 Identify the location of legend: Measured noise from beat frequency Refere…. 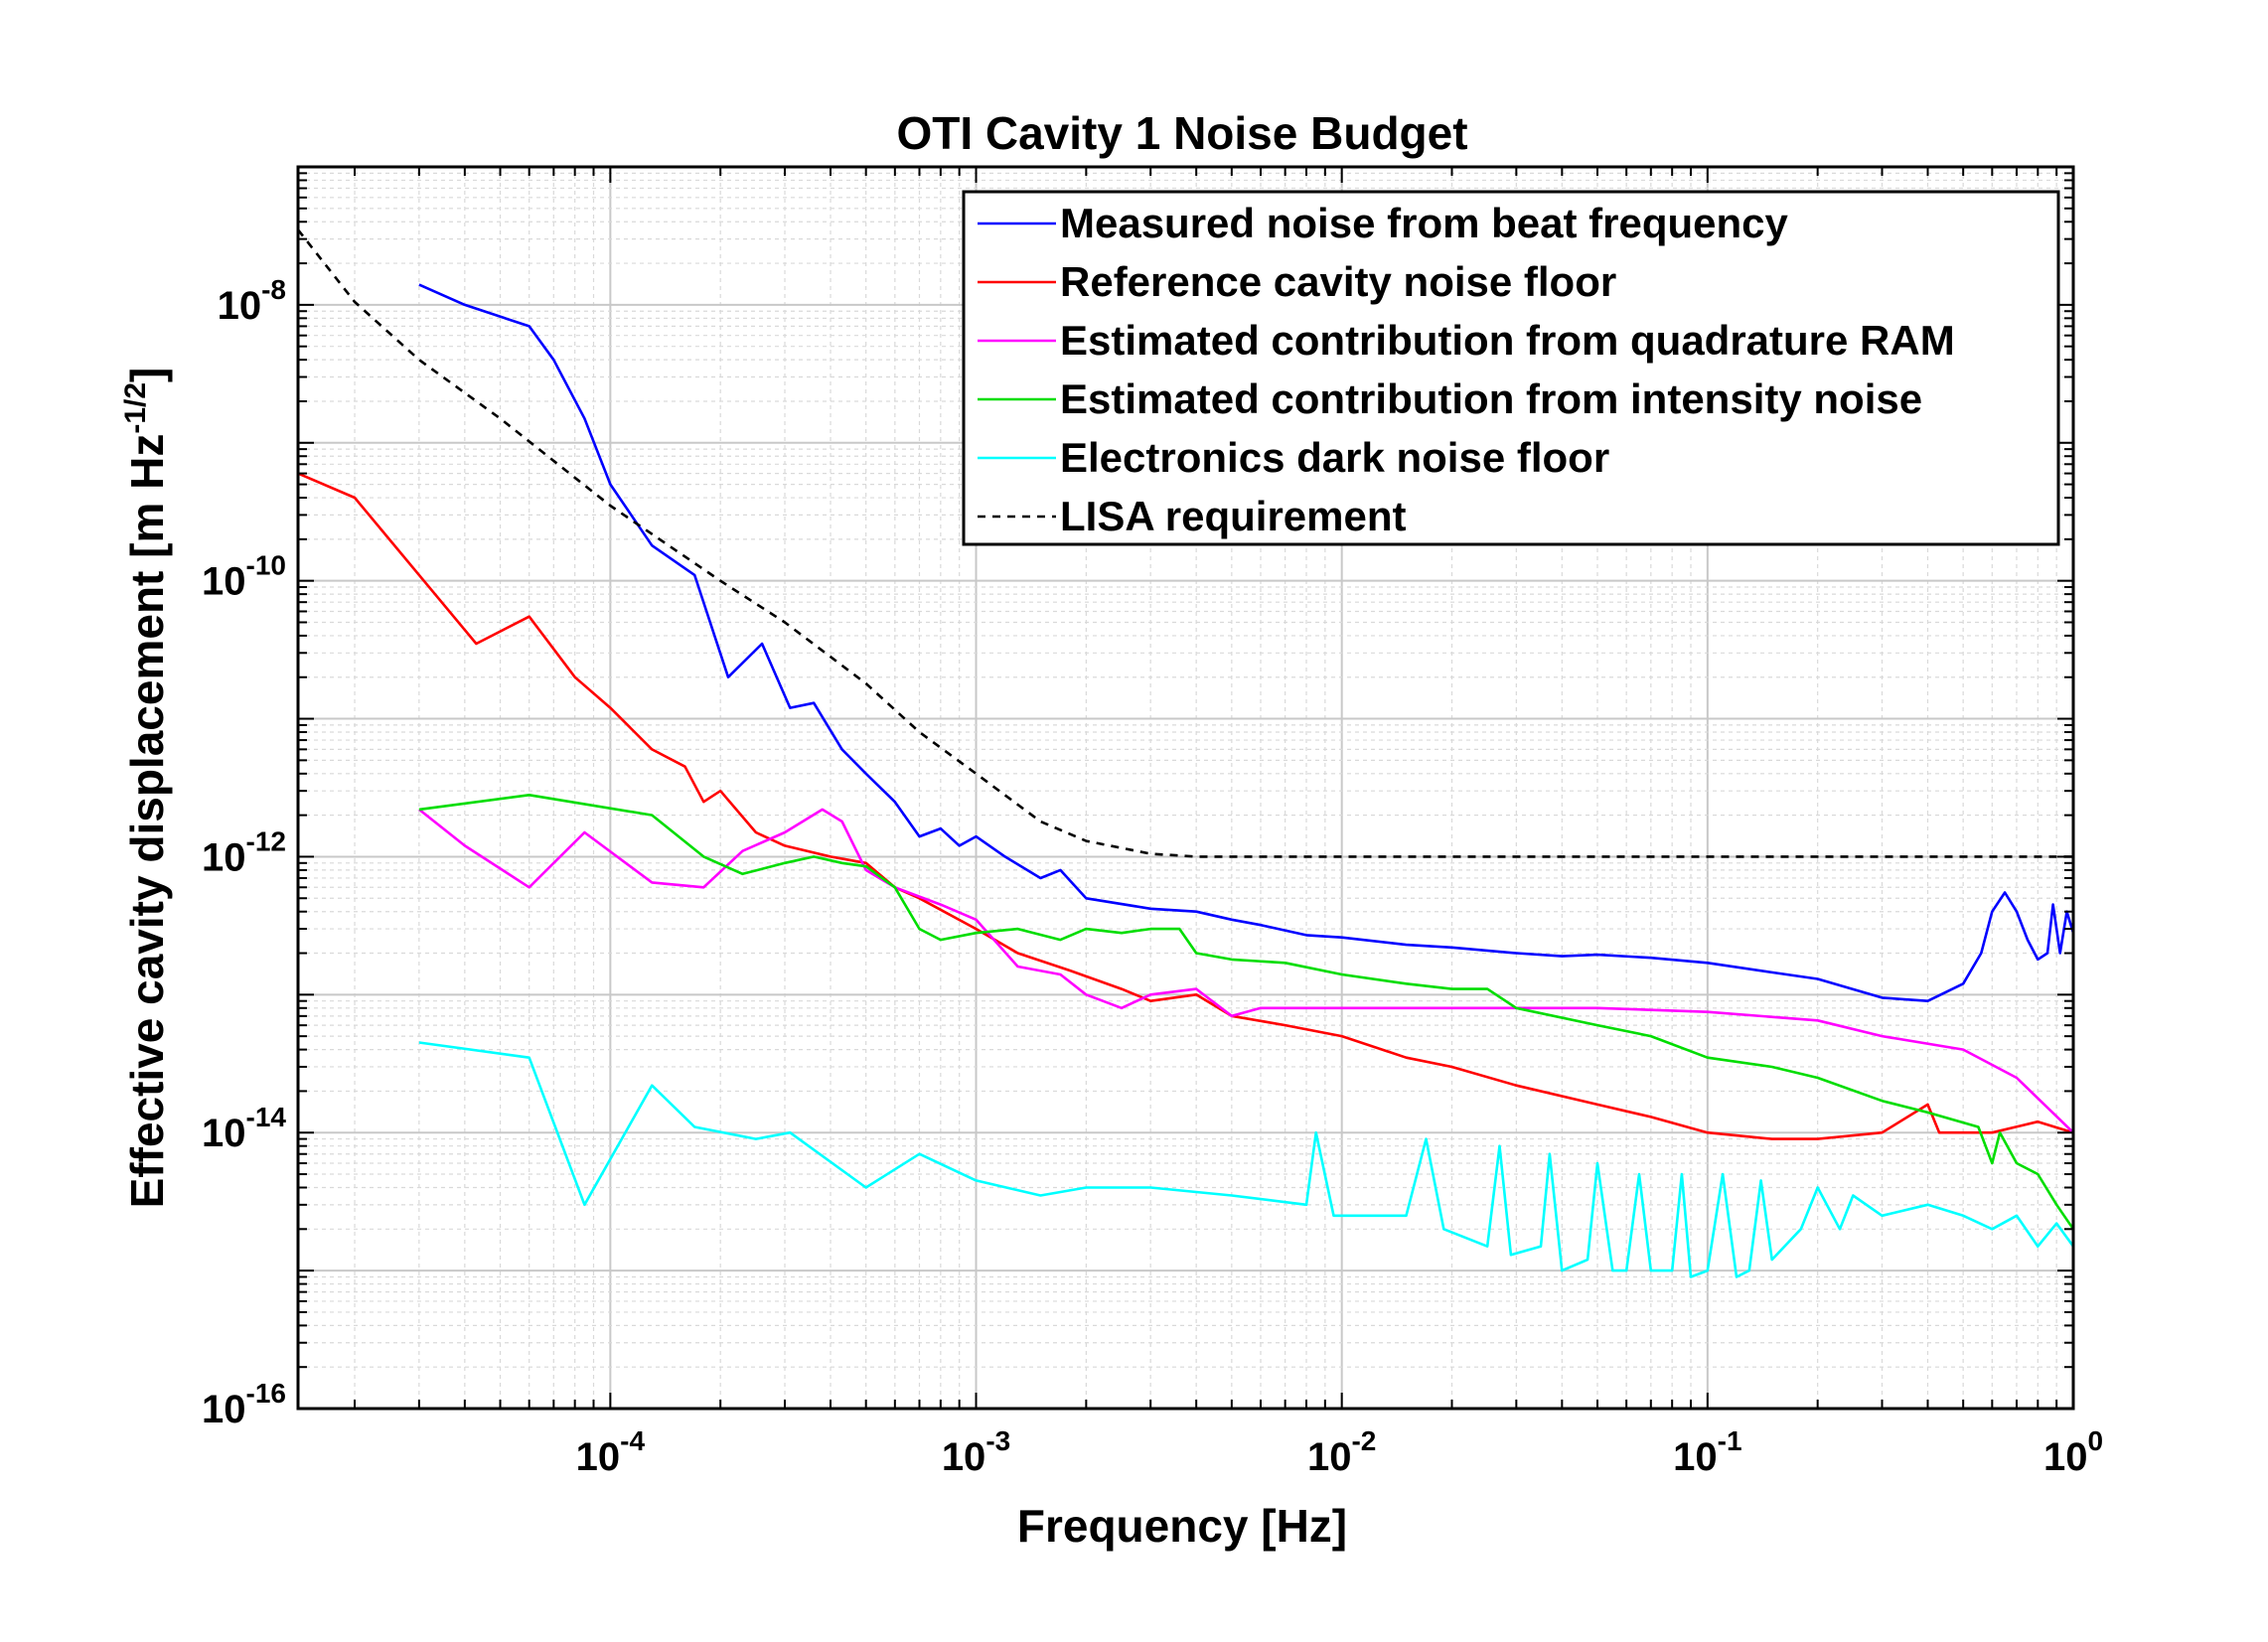
(1511, 368).